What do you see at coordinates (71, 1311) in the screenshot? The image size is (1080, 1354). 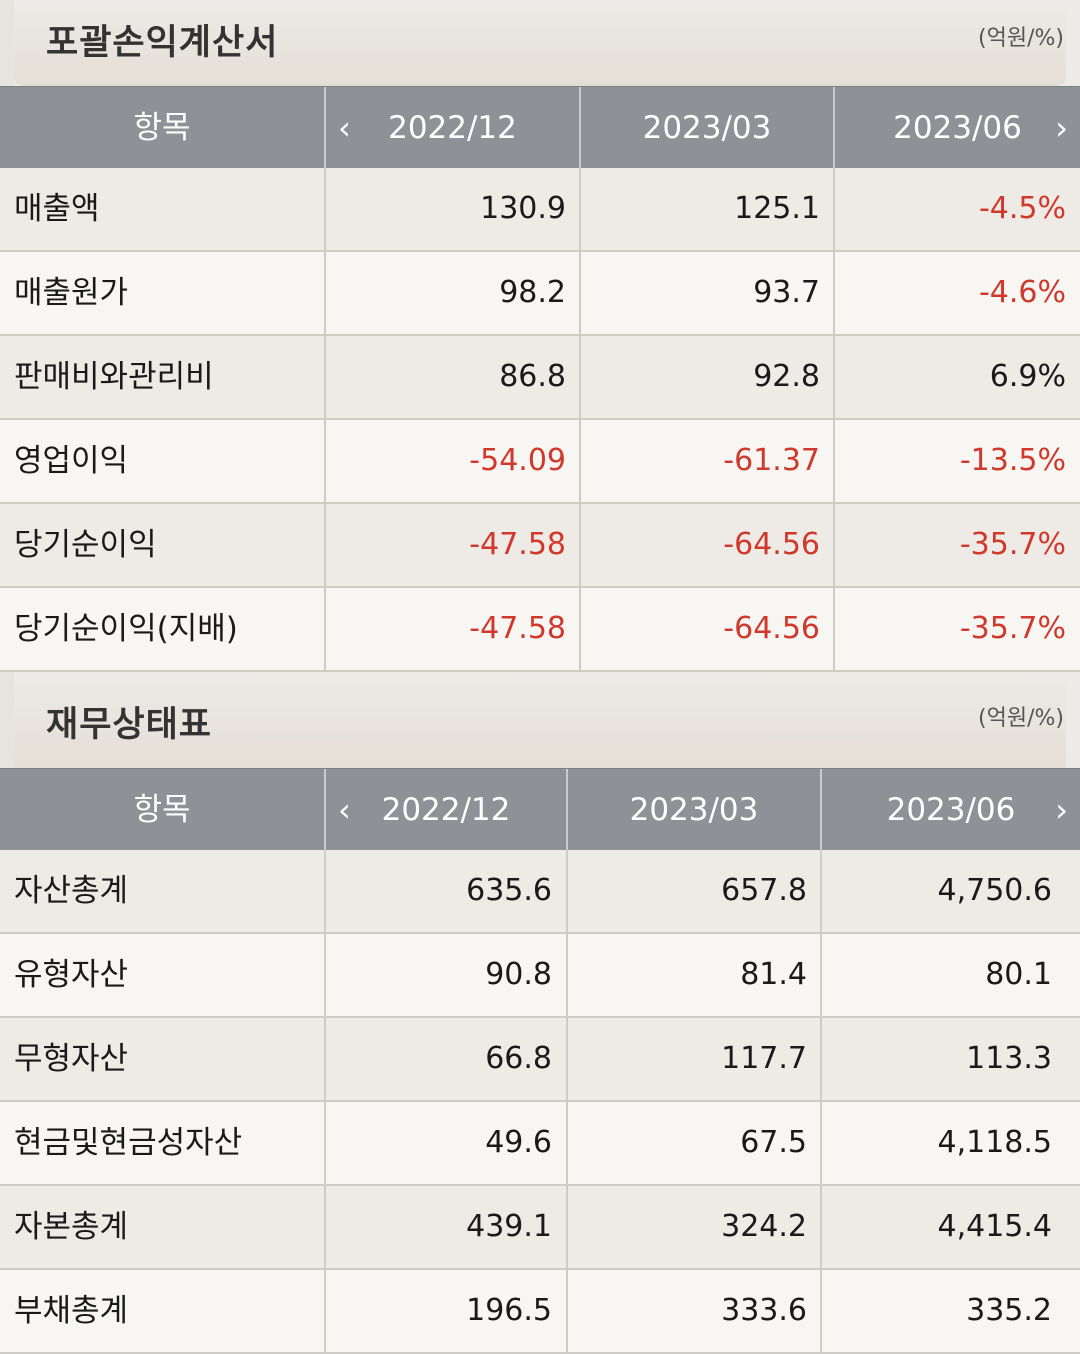 I see `row-label: 부채총계` at bounding box center [71, 1311].